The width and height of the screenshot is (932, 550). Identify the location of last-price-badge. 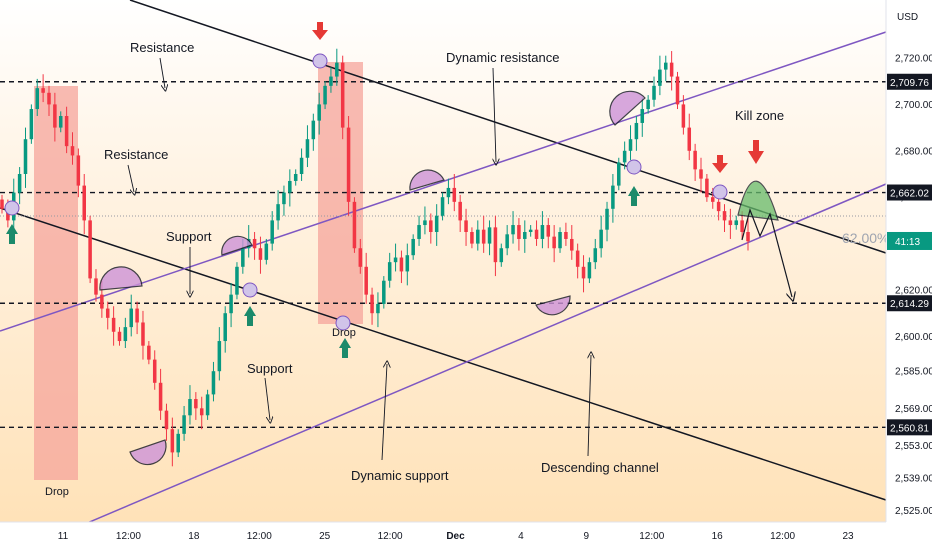
(909, 240).